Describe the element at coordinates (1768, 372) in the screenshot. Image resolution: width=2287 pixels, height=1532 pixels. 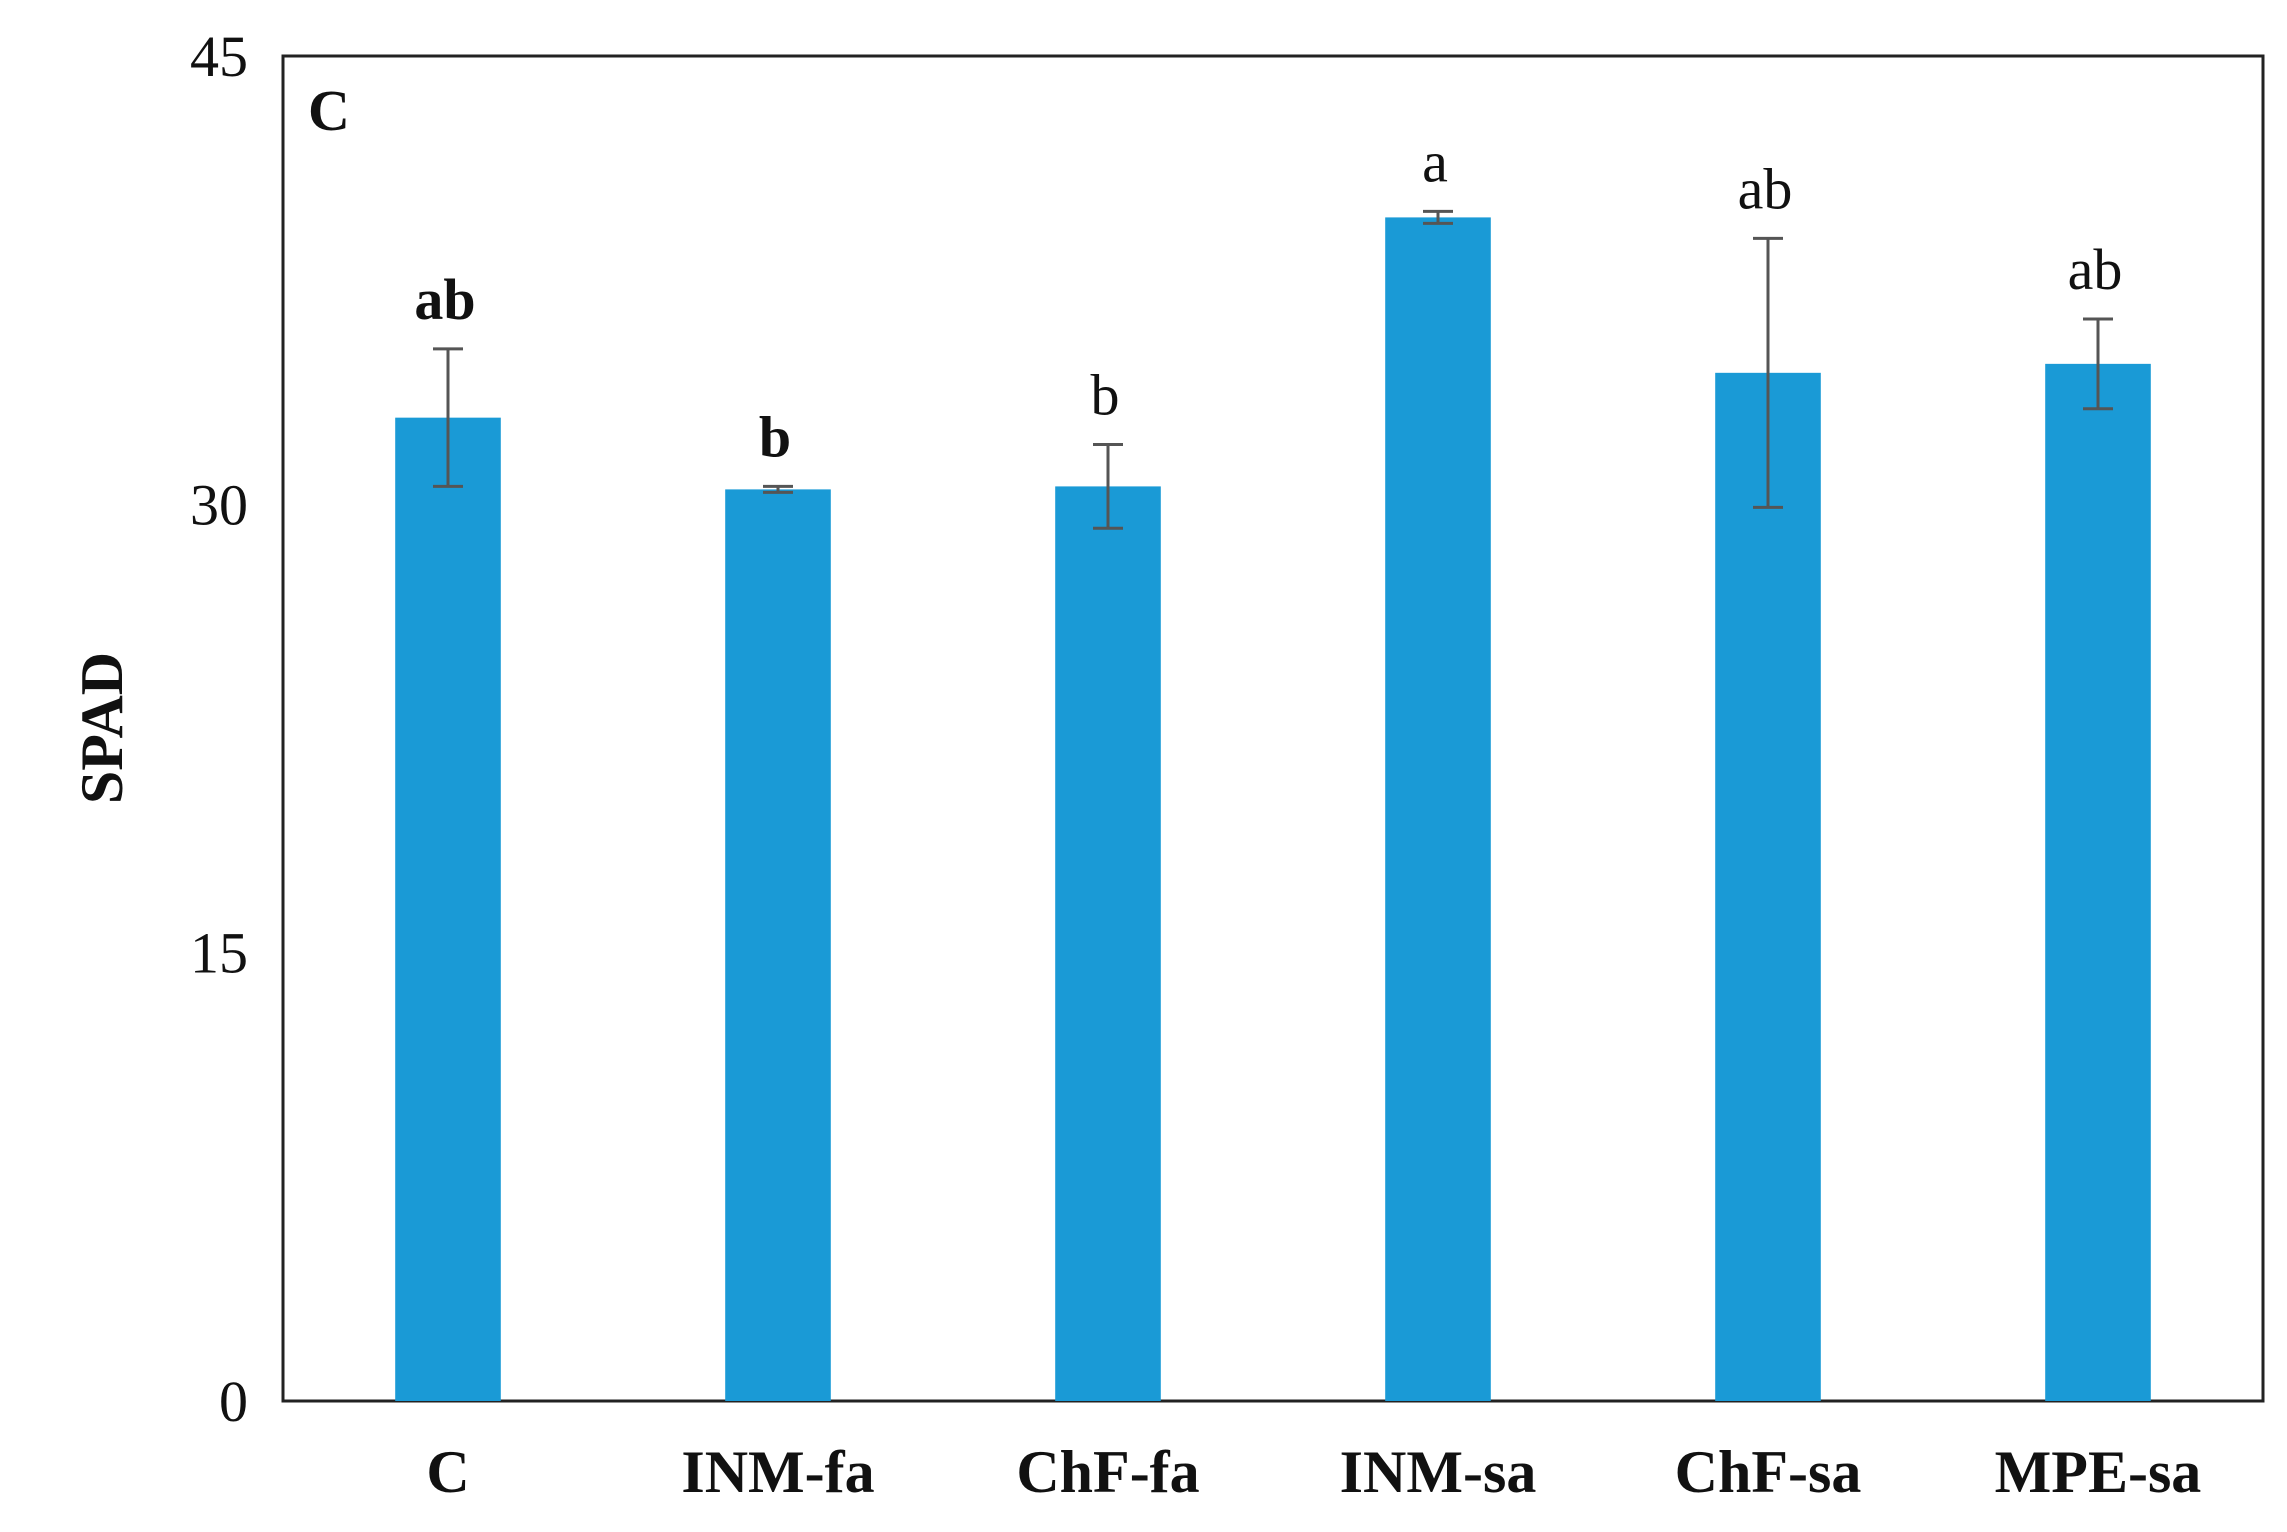
I see `error-bar-chf-sa` at that location.